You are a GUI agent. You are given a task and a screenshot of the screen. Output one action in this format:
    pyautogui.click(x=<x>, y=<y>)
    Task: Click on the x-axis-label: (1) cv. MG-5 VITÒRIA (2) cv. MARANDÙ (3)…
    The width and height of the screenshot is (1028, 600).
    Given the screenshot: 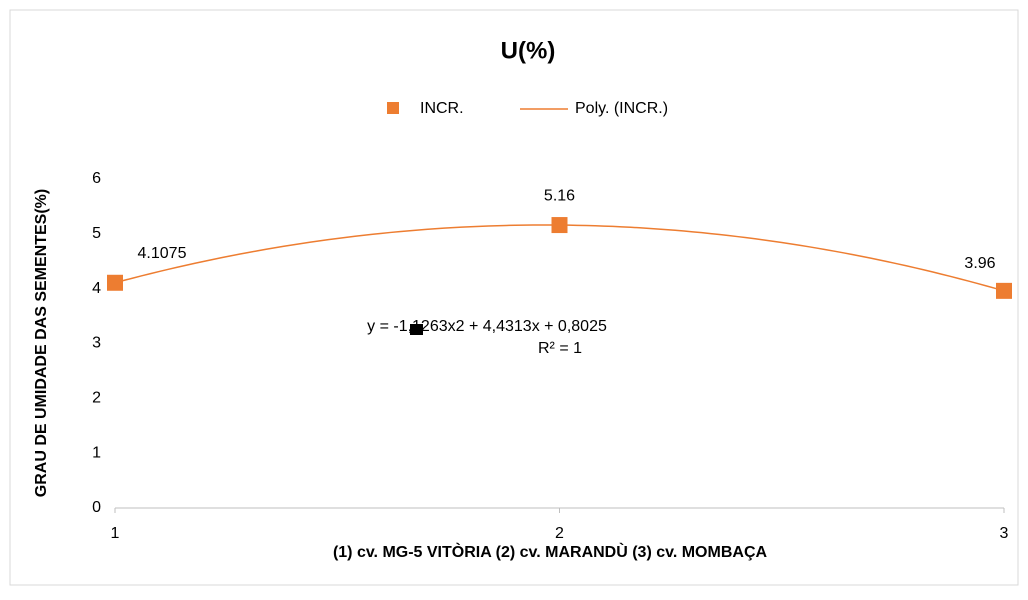 What is the action you would take?
    pyautogui.click(x=550, y=551)
    